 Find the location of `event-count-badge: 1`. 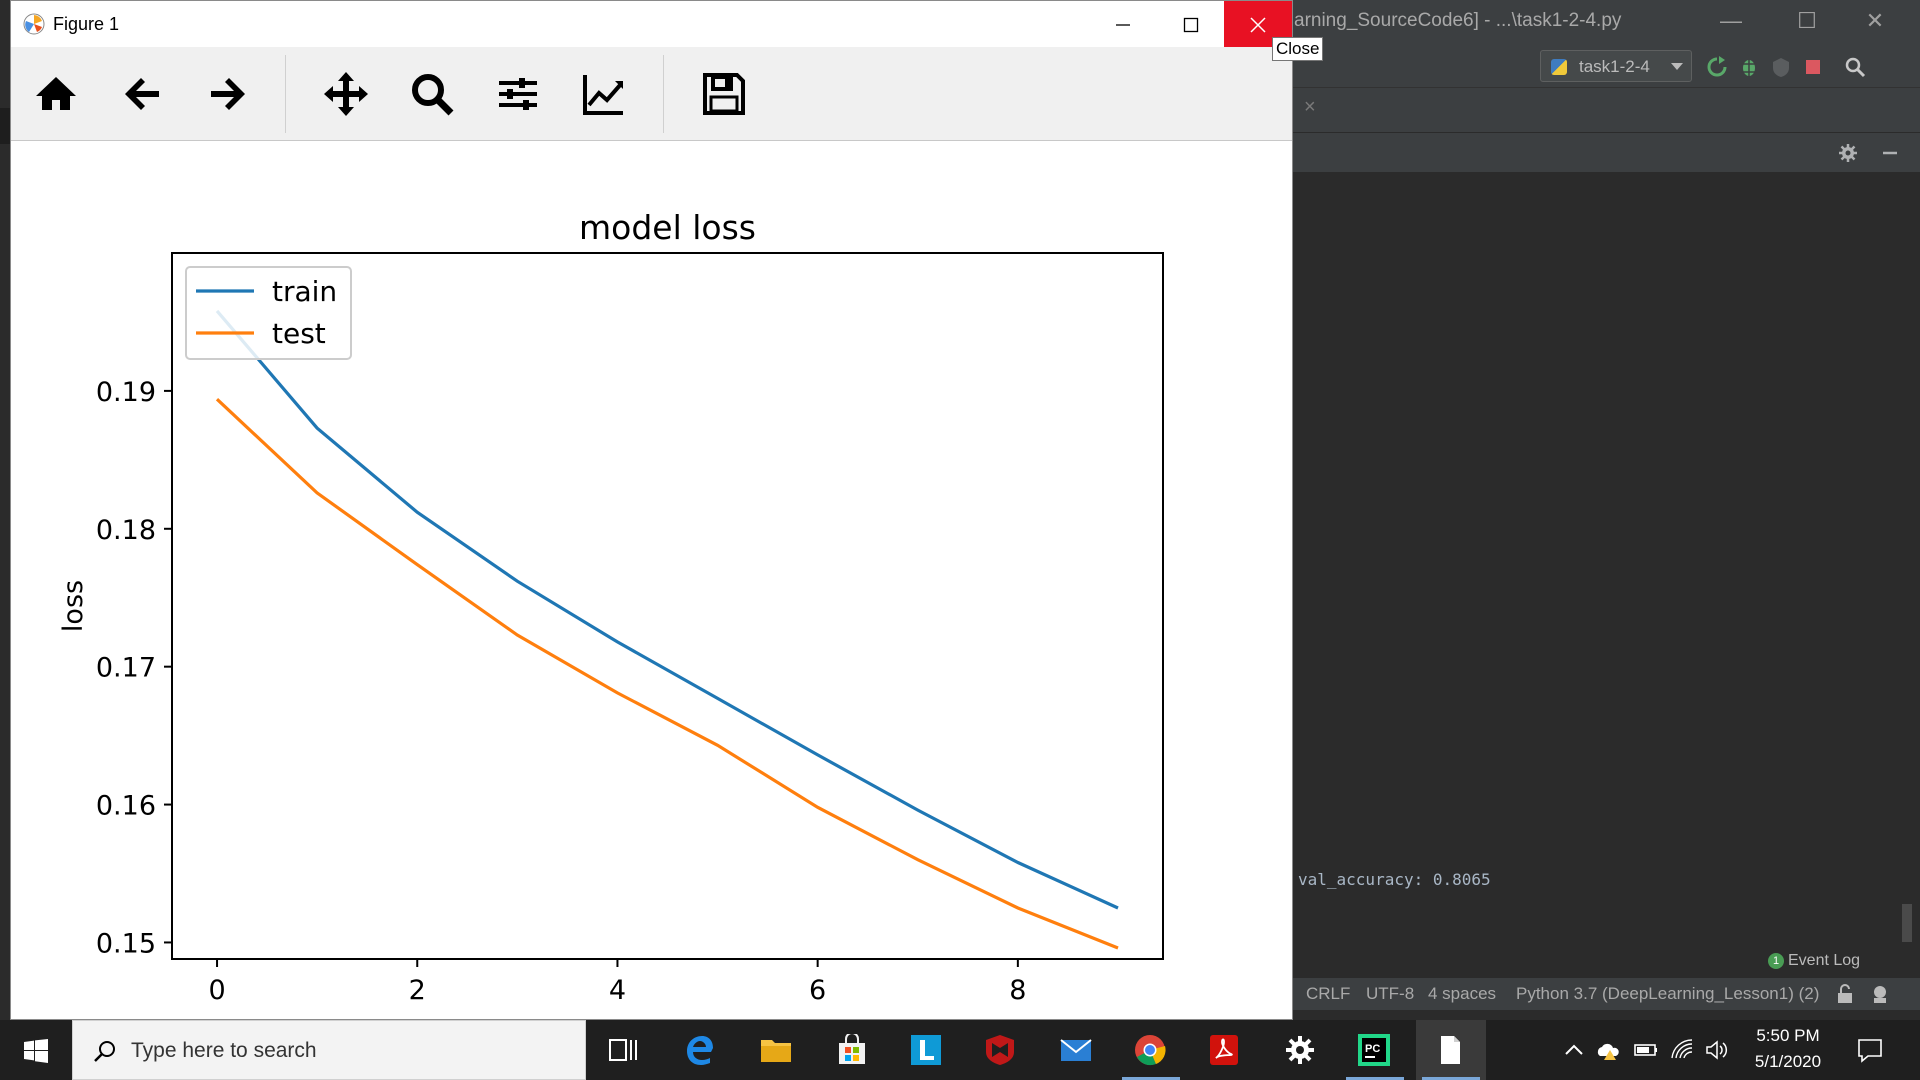

event-count-badge: 1 is located at coordinates (1776, 960).